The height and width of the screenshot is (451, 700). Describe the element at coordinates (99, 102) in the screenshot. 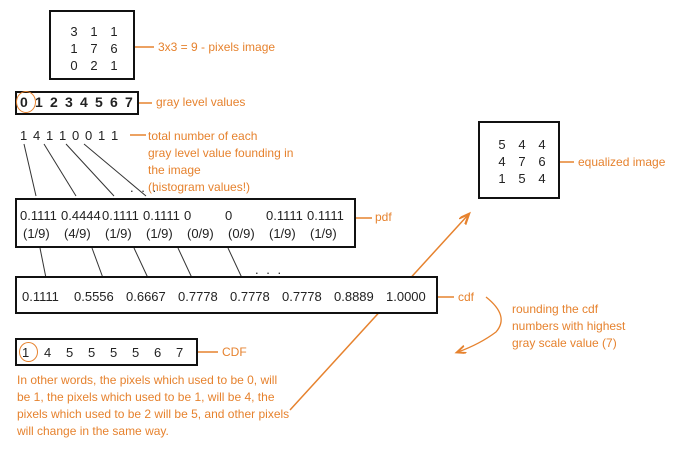

I see `gray-level-value: 5` at that location.